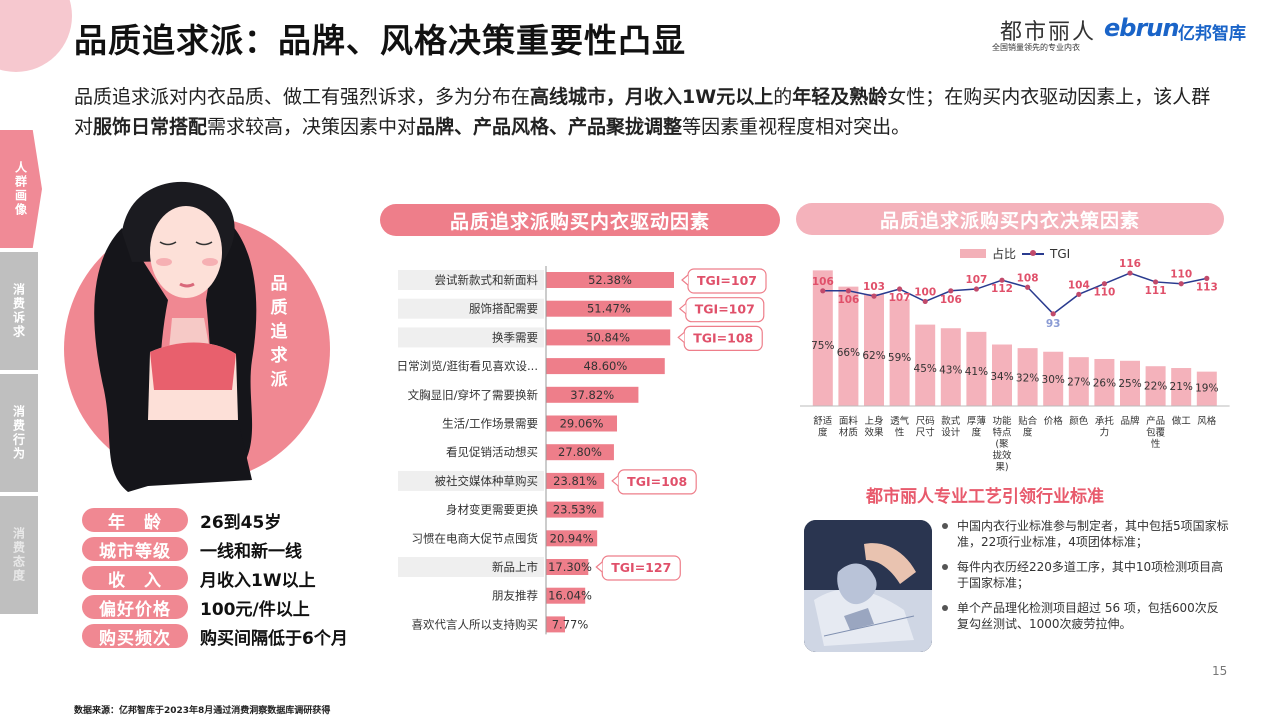 Image resolution: width=1280 pixels, height=720 pixels. What do you see at coordinates (1130, 421) in the screenshot?
I see `tick-label: 品牌` at bounding box center [1130, 421].